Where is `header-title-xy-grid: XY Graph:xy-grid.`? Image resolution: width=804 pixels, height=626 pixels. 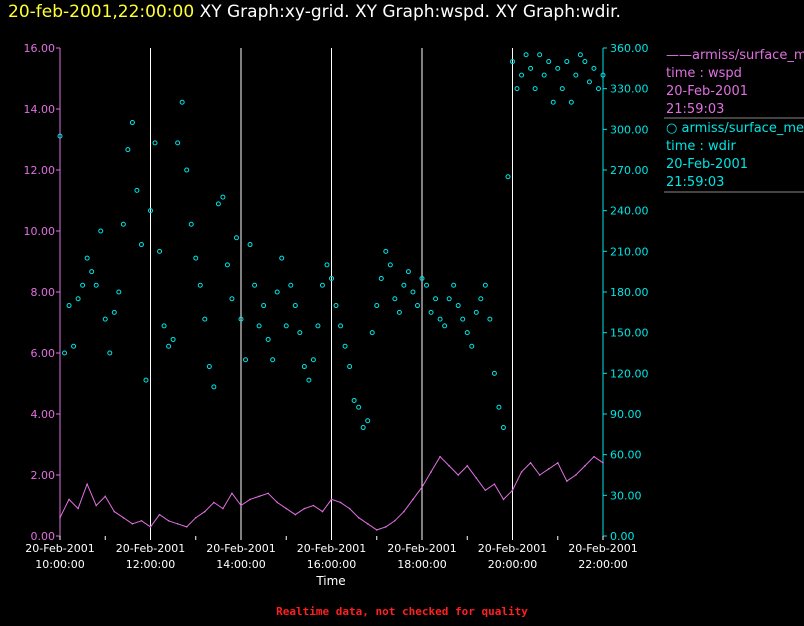
header-title-xy-grid: XY Graph:xy-grid. is located at coordinates (274, 12).